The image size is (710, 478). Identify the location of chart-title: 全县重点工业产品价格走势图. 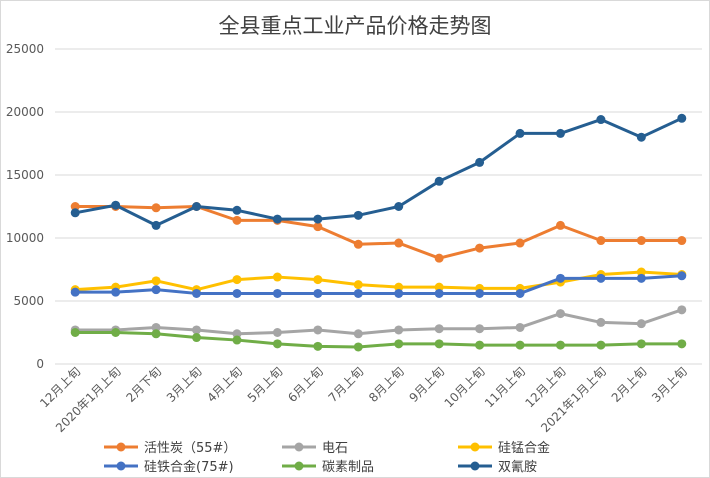
(355, 26).